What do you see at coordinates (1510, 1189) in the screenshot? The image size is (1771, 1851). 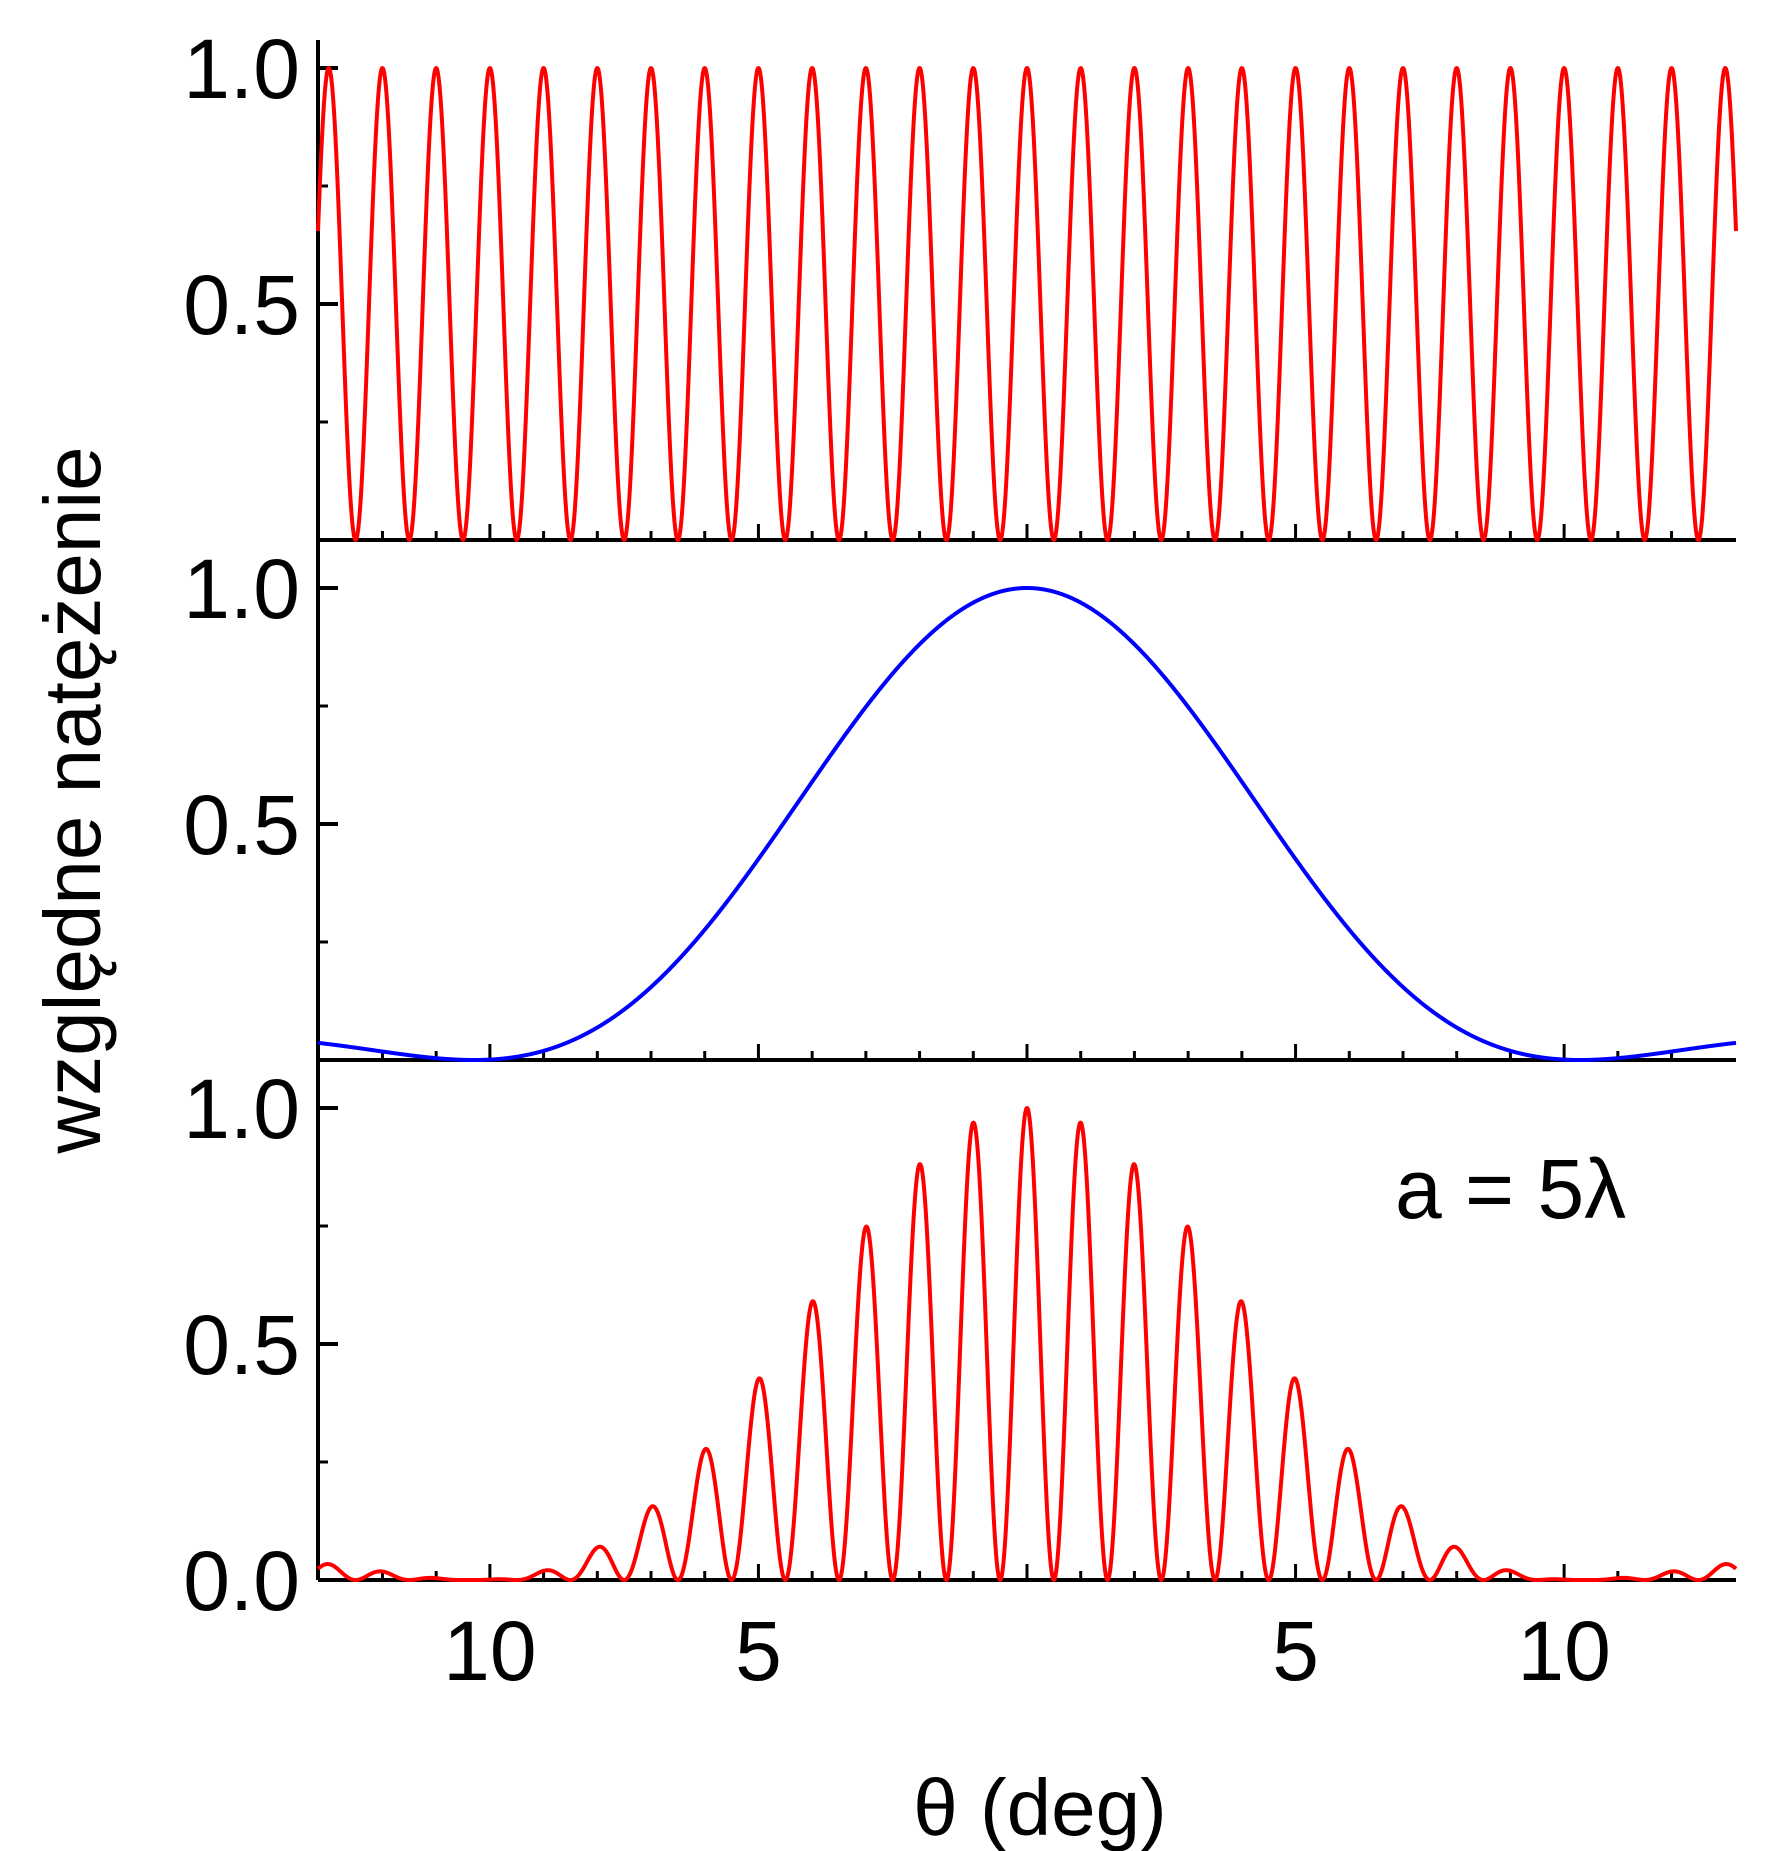 I see `annotation-aperture: a = 5λ` at bounding box center [1510, 1189].